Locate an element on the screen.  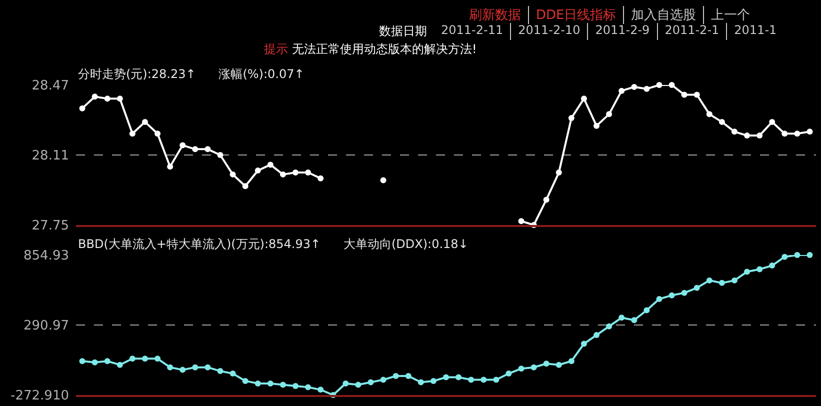
chart-title: 分时走势(元):28.23↑ 涨幅(%):0.07↑ is located at coordinates (191, 74).